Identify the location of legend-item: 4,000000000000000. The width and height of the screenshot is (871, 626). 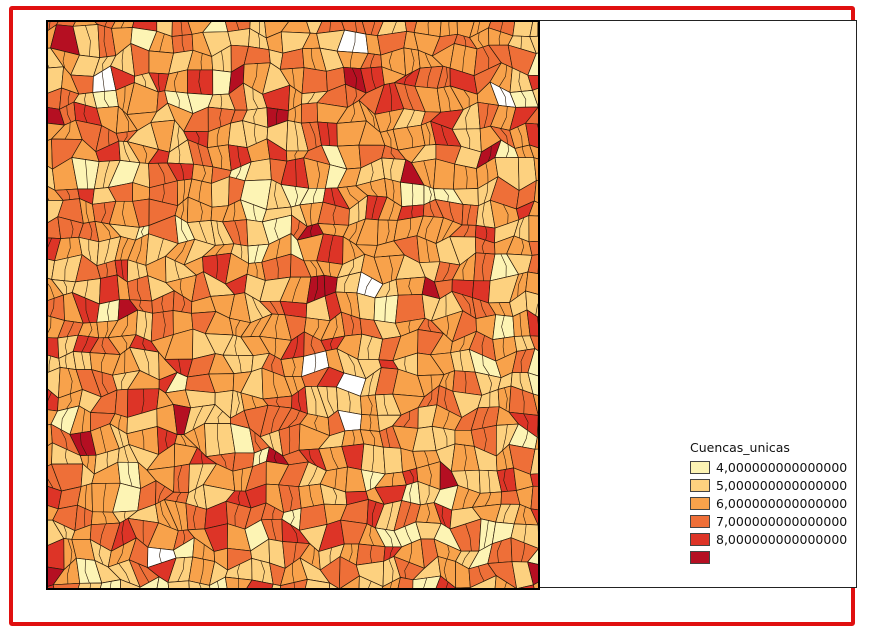
(768, 467).